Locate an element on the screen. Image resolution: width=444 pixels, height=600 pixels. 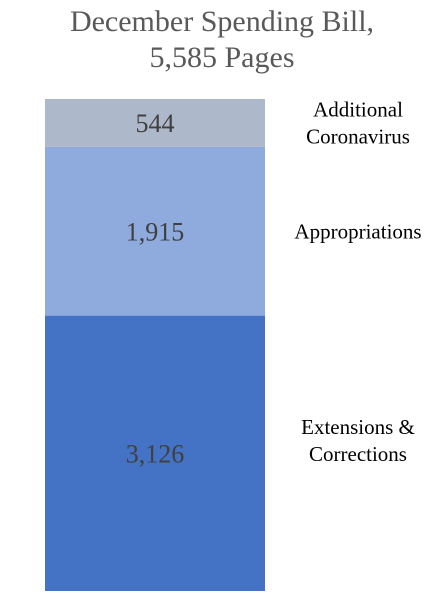
data-label-0: 3,126 is located at coordinates (155, 453).